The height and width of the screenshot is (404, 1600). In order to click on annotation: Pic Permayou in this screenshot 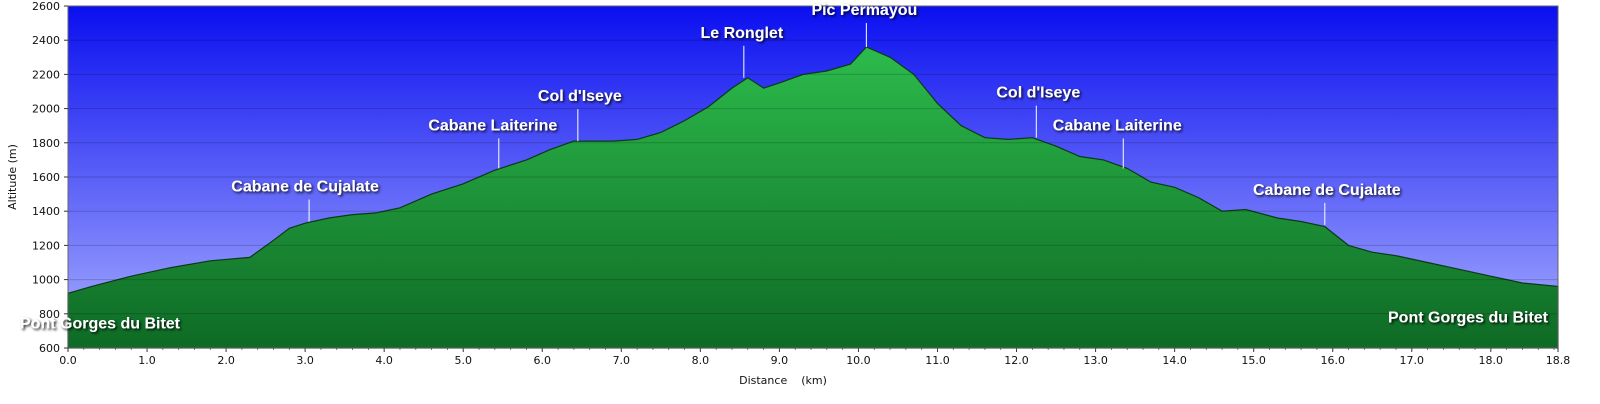, I will do `click(864, 25)`.